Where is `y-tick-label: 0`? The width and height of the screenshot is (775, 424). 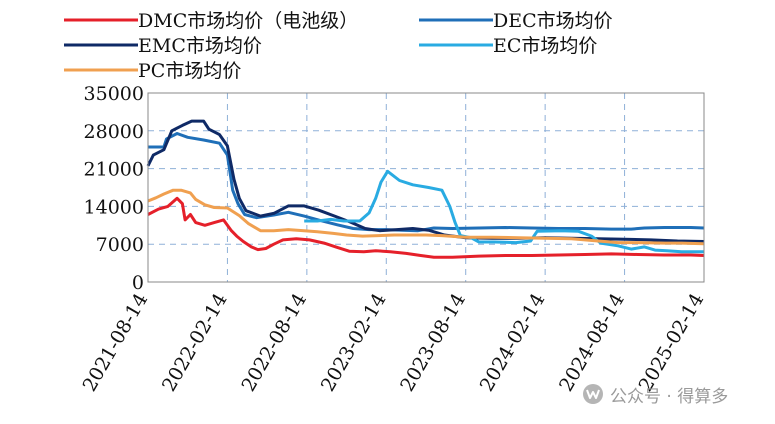
y-tick-label: 0 is located at coordinates (138, 283).